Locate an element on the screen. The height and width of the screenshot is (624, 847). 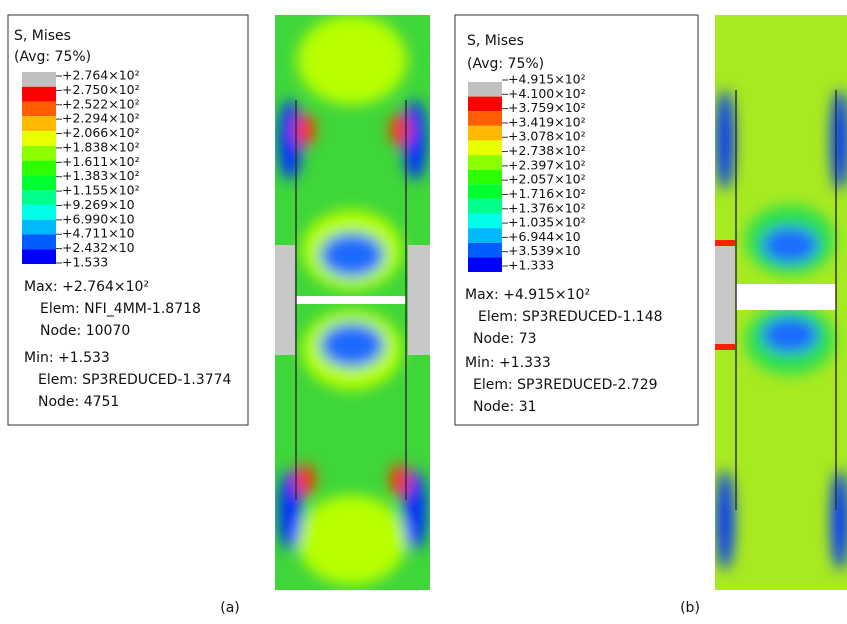
legend-label: +2.057×10² is located at coordinates (547, 179).